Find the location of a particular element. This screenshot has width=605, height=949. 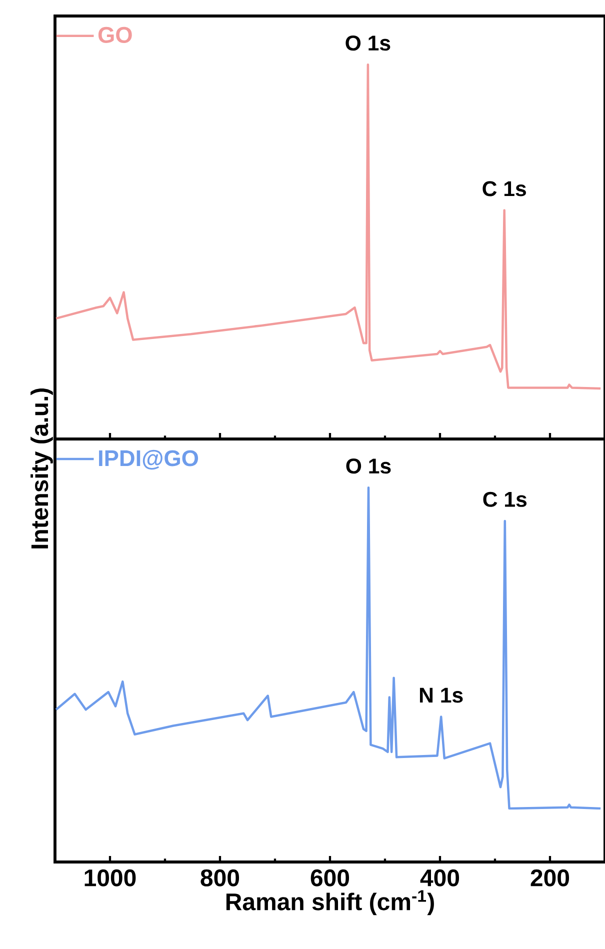

legend-label: IPDI@GO is located at coordinates (148, 460).